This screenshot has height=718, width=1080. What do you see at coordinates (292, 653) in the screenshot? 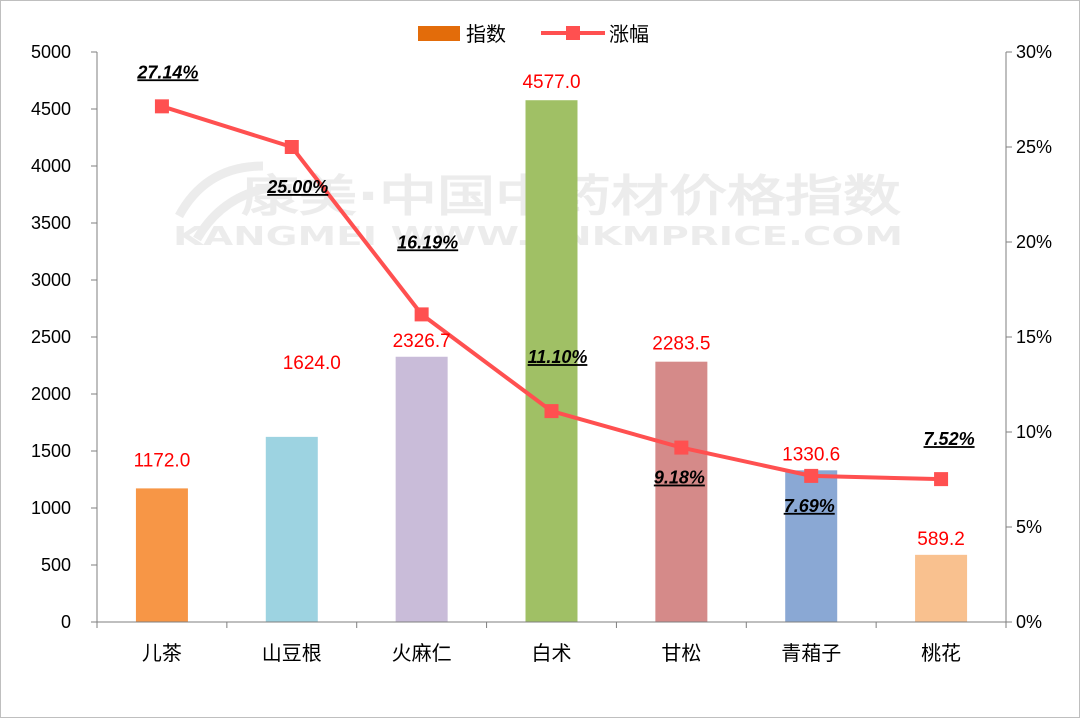
I see `x-category-label: 山豆根` at bounding box center [292, 653].